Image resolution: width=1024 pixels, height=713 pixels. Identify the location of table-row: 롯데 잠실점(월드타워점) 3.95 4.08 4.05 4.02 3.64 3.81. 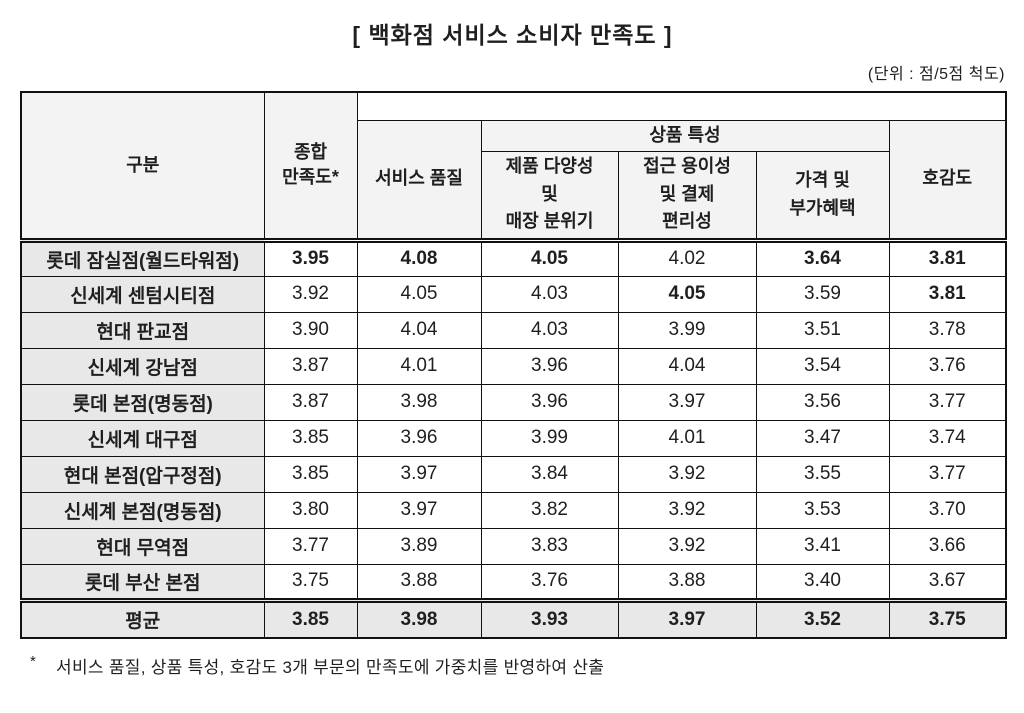
(513, 257).